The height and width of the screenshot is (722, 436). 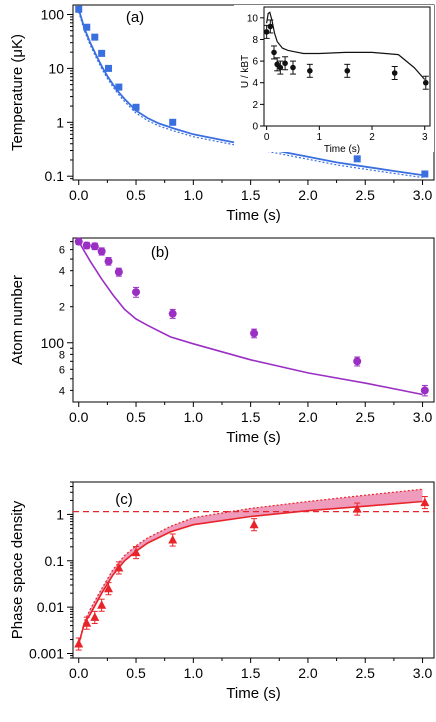 I want to click on panel-label: (c), so click(x=124, y=499).